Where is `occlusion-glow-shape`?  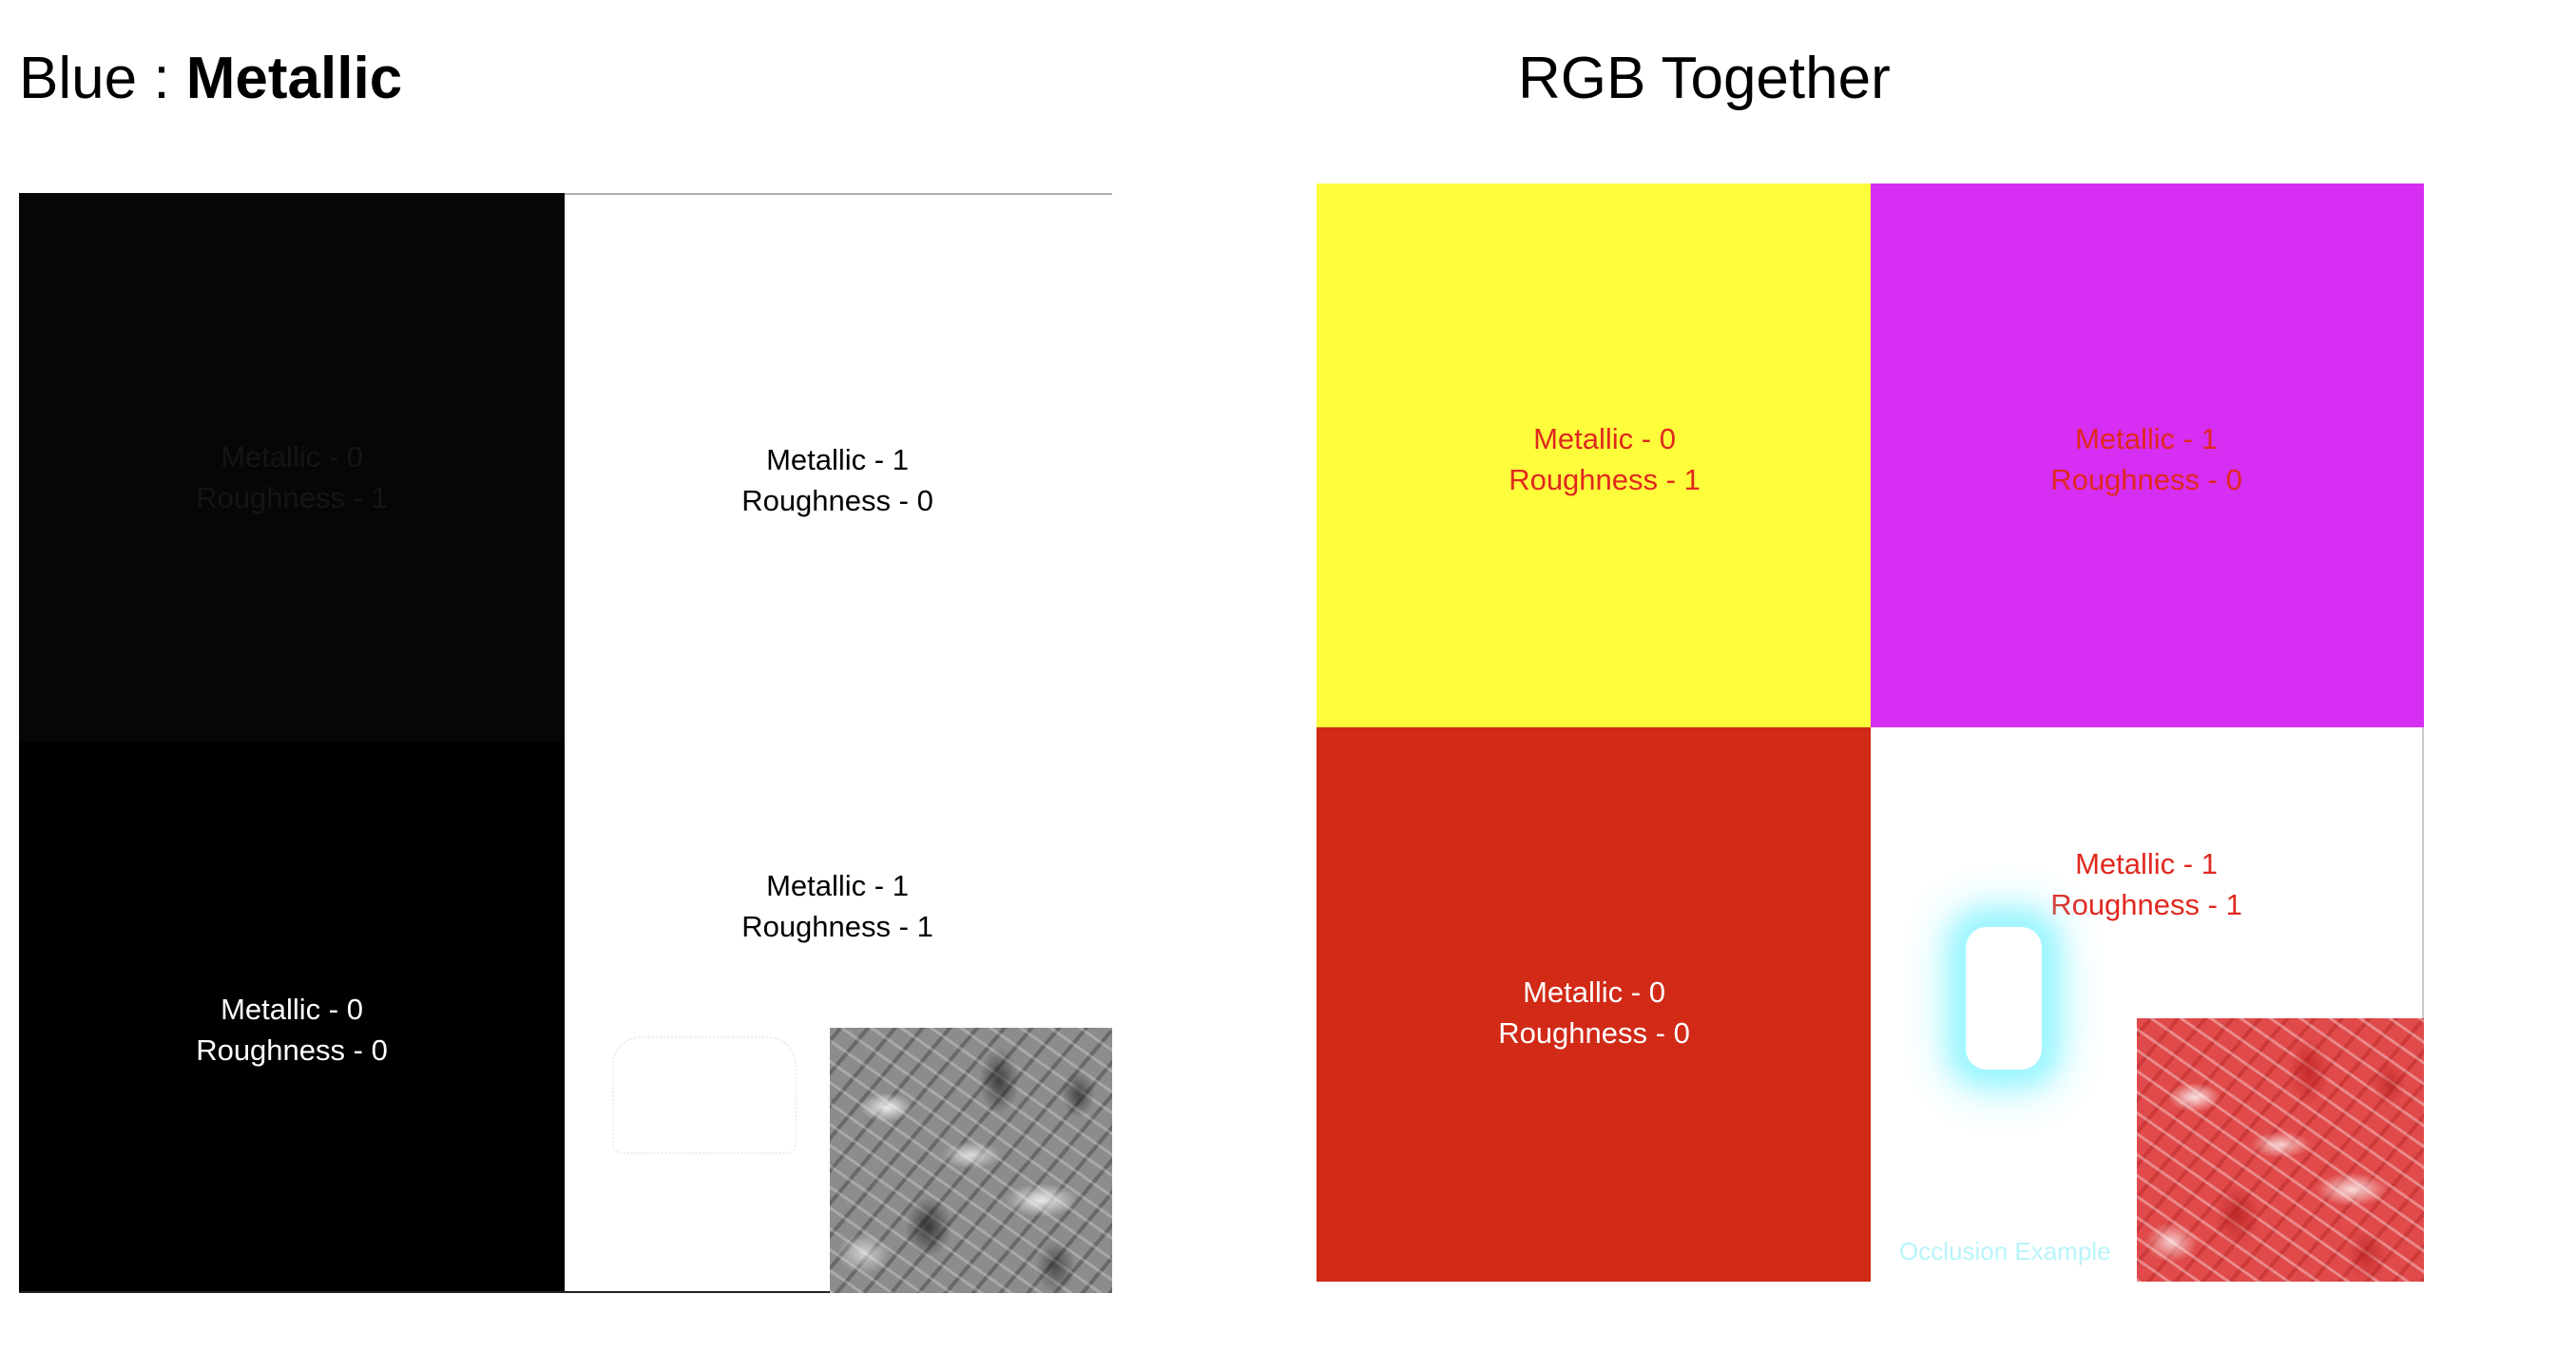 occlusion-glow-shape is located at coordinates (2004, 998).